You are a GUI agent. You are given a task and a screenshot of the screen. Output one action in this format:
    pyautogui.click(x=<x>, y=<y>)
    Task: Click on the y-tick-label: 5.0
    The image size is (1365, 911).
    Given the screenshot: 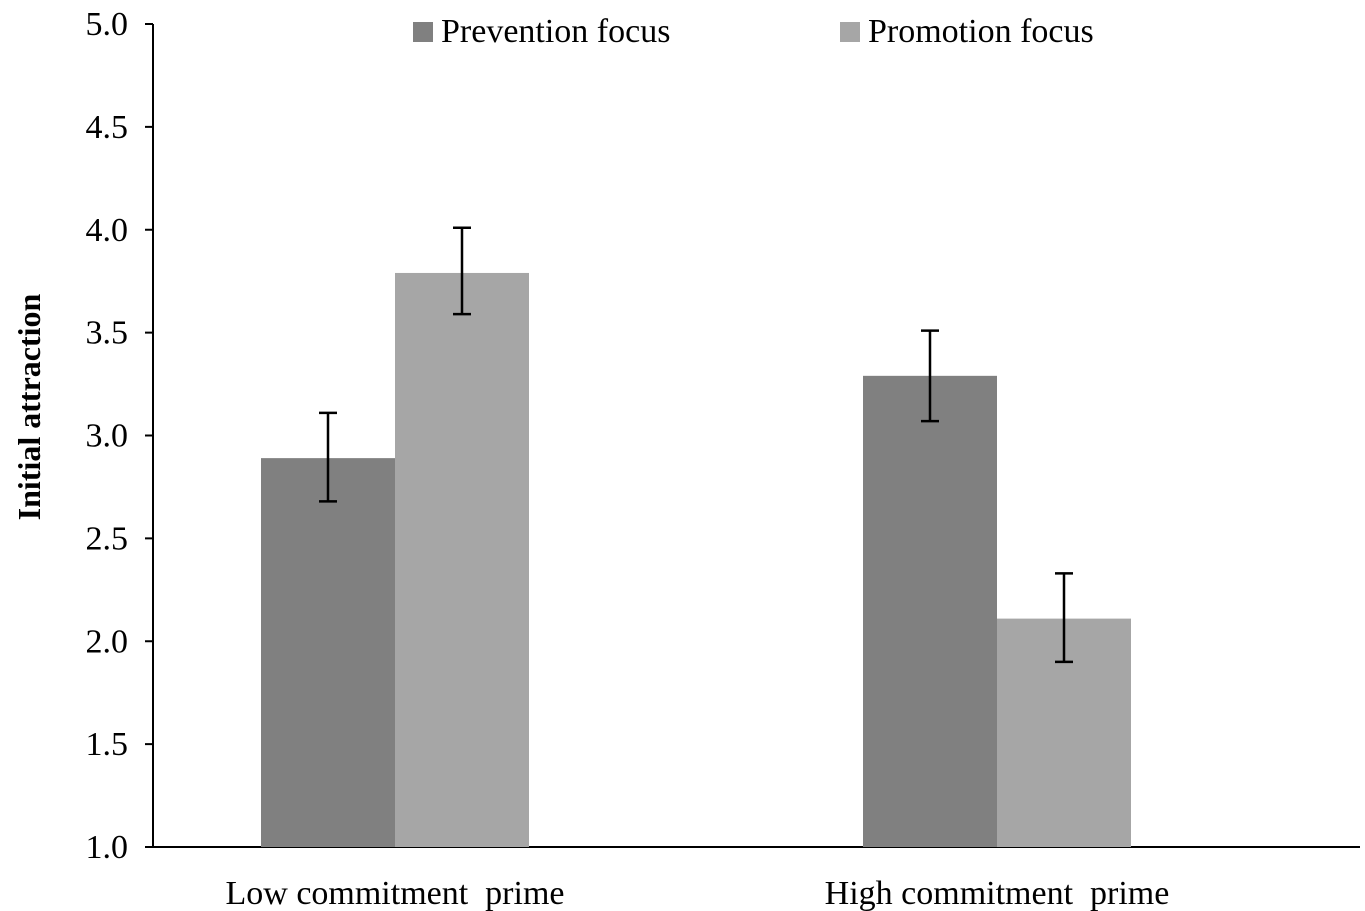 What is the action you would take?
    pyautogui.click(x=107, y=24)
    